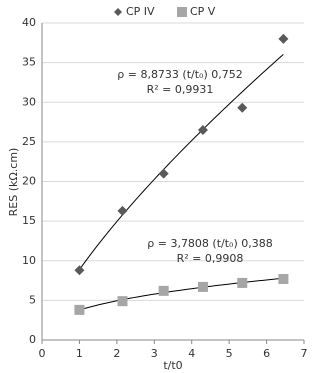 This screenshot has height=373, width=320. What do you see at coordinates (304, 353) in the screenshot?
I see `x-tick-label: 7` at bounding box center [304, 353].